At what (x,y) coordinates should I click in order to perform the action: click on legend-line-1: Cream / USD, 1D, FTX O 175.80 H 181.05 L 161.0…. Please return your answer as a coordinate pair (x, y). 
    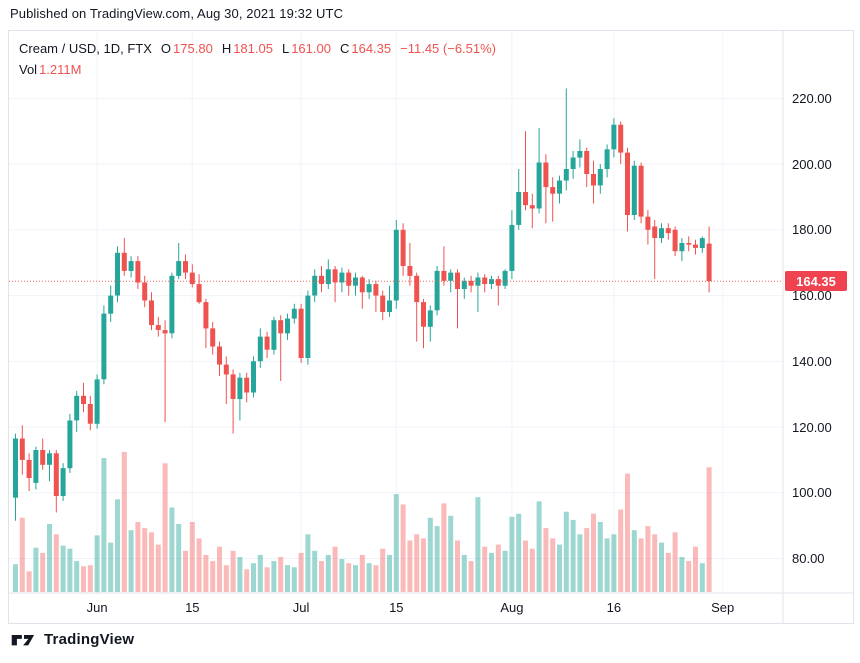
    Looking at the image, I should click on (257, 48).